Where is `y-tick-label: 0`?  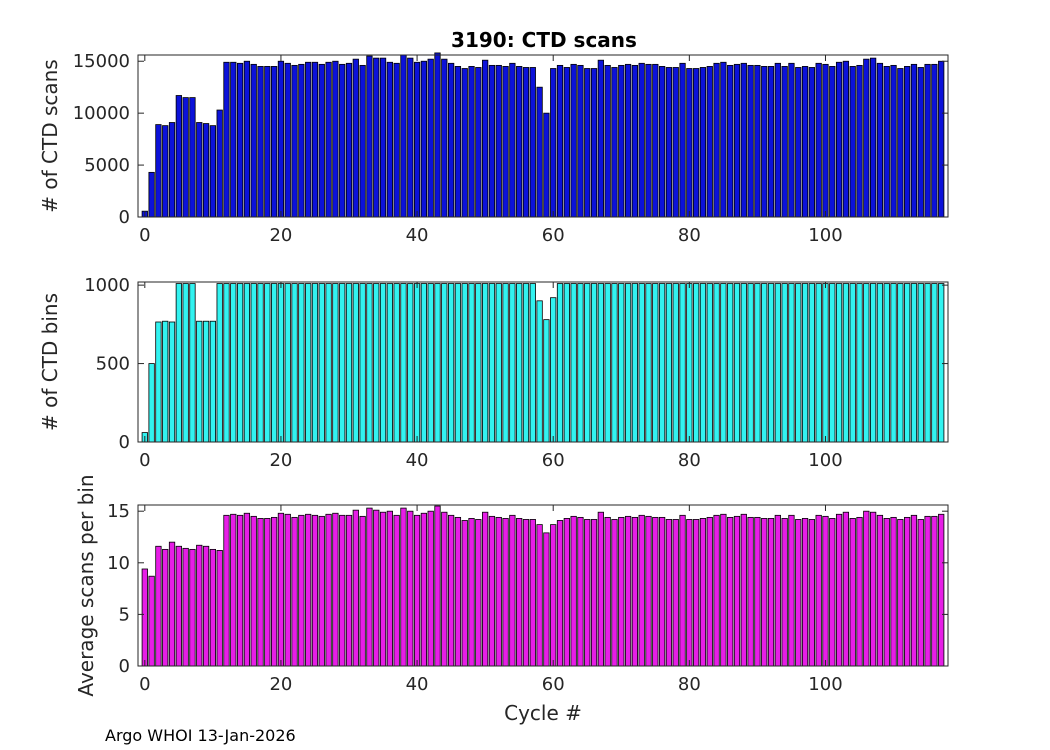
y-tick-label: 0 is located at coordinates (124, 217).